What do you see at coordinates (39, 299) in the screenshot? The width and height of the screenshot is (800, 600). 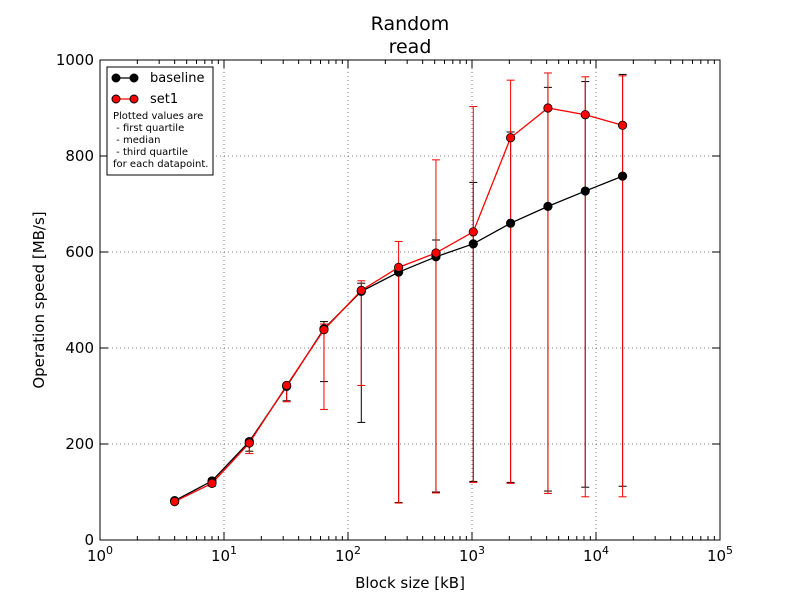 I see `y-axis-label: Operation speed [MB/s]` at bounding box center [39, 299].